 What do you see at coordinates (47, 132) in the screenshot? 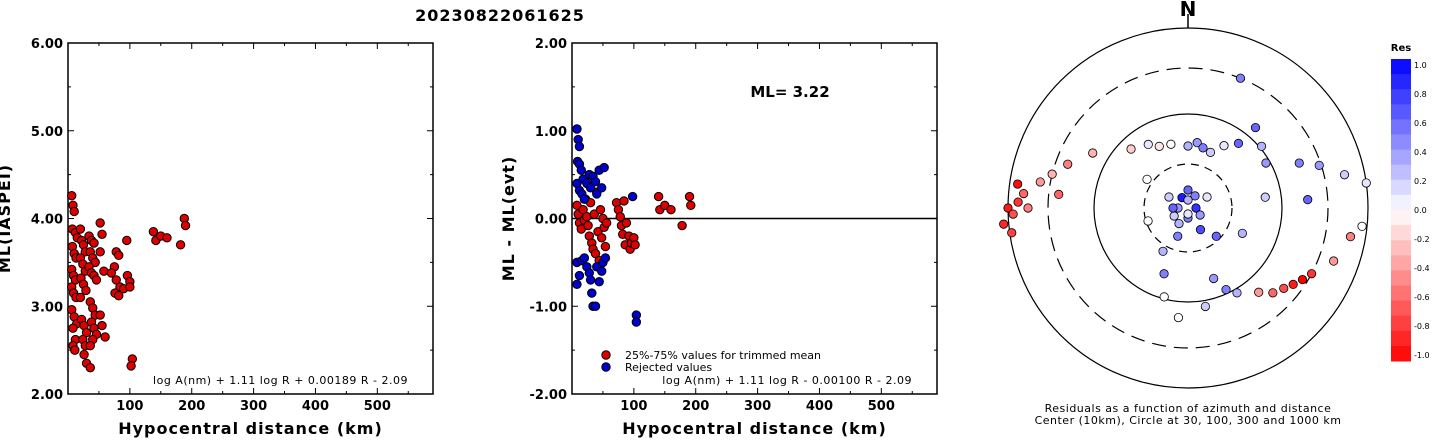
I see `y-tick-label: 5.00` at bounding box center [47, 132].